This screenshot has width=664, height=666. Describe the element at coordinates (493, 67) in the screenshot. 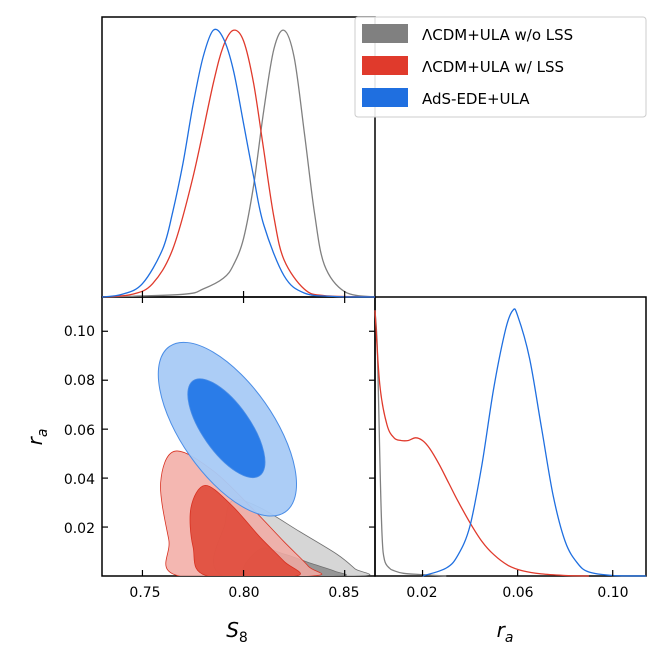

I see `legend-label-lcdm-lss: ΛCDM+ULA w/ LSS` at that location.